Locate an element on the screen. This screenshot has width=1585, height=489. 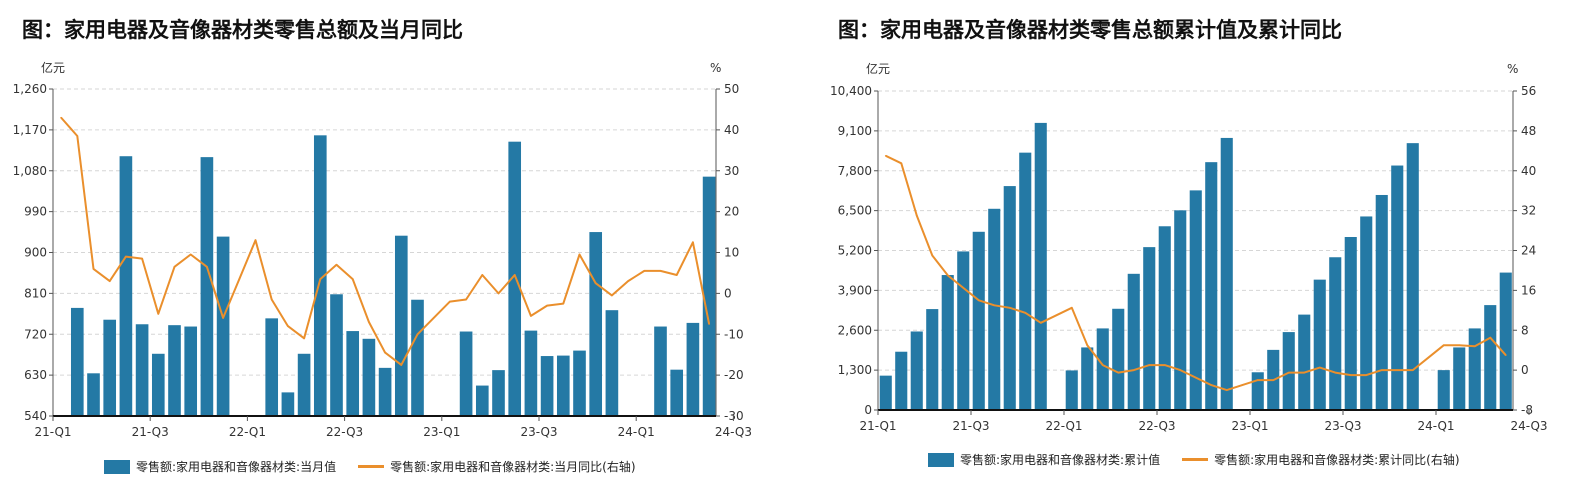
legend-swatch-line is located at coordinates (371, 466).